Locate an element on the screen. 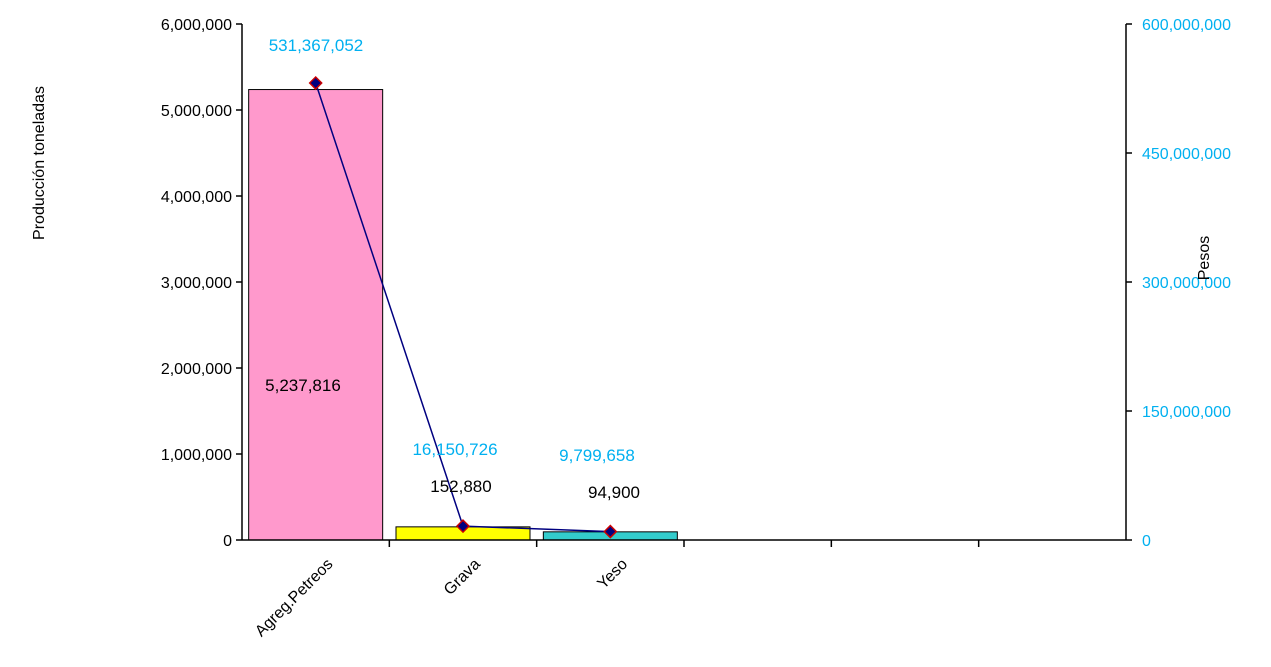 The height and width of the screenshot is (667, 1271). y-tick-label: 1,000,000 is located at coordinates (196, 455).